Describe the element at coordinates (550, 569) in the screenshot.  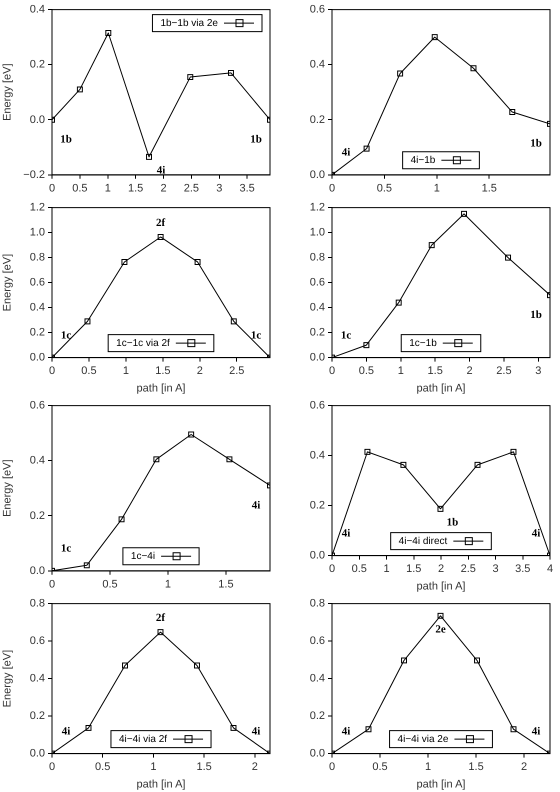
I see `x-tick-label: 4` at that location.